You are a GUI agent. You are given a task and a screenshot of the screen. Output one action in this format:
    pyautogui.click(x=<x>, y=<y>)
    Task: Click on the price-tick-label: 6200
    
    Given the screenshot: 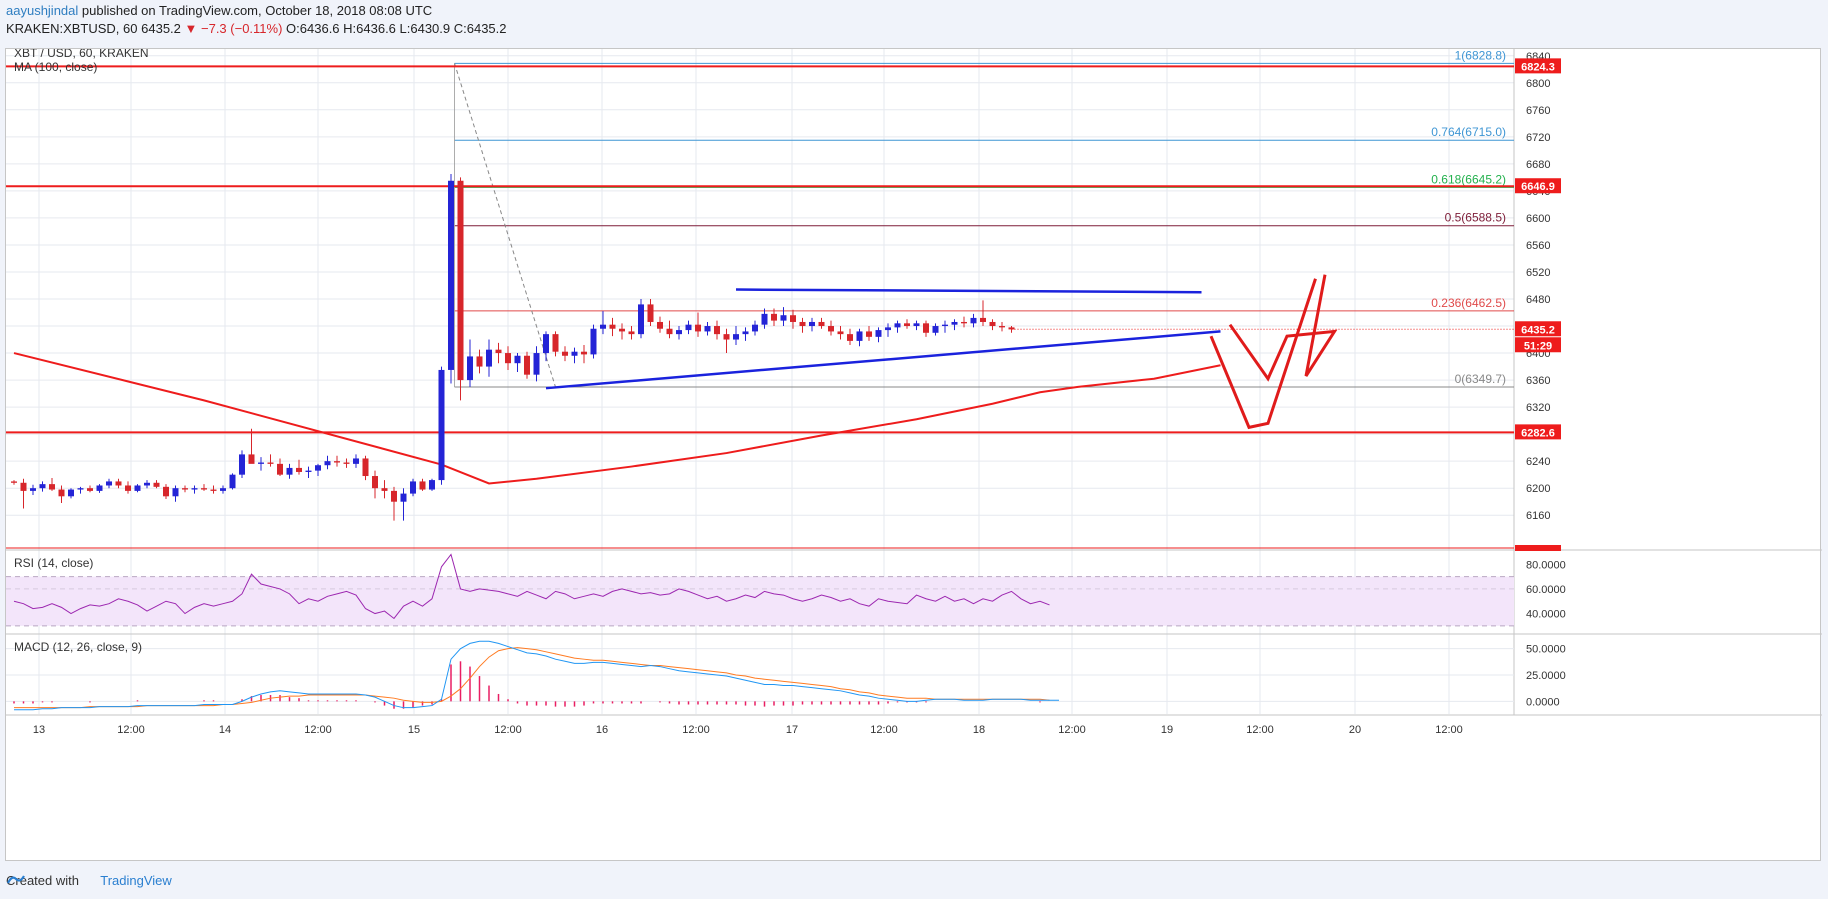 What is the action you would take?
    pyautogui.click(x=1538, y=489)
    